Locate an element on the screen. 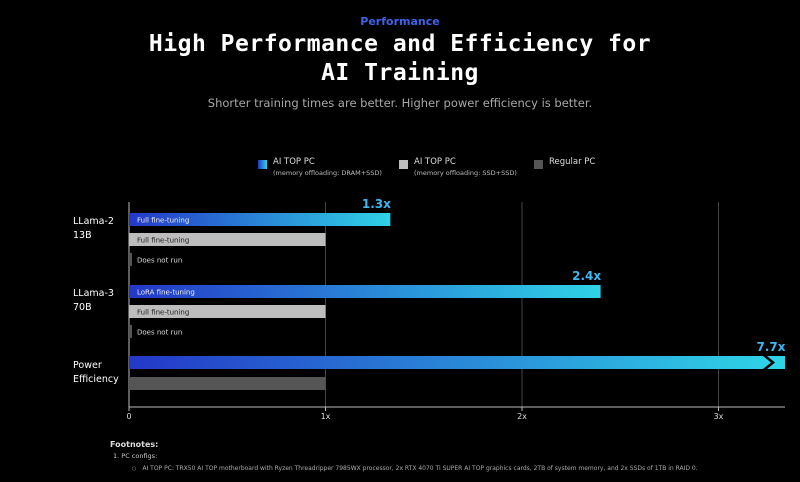 The width and height of the screenshot is (800, 482). group-label: Power Efficiency is located at coordinates (96, 372).